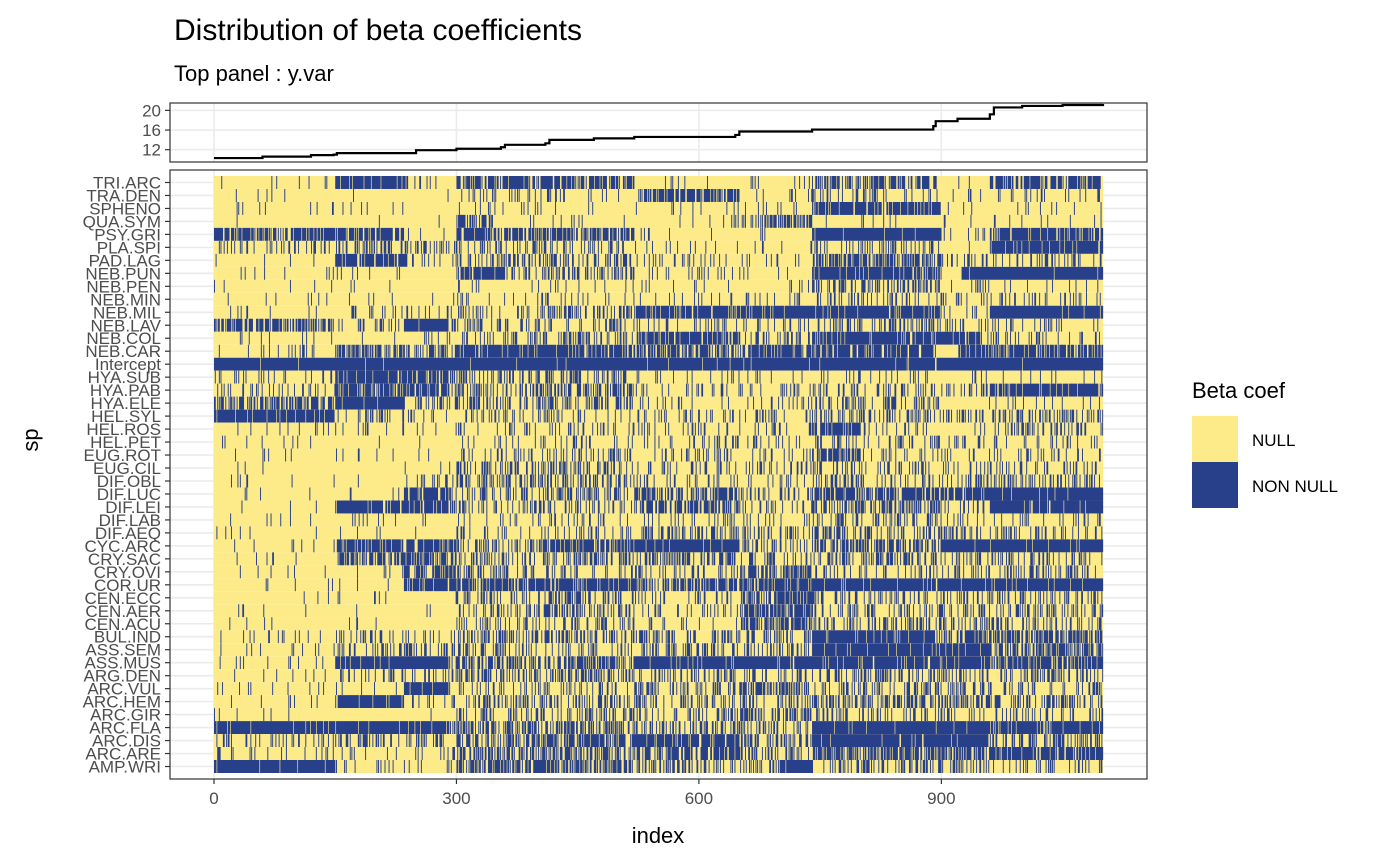  I want to click on heatmap-row-qua-sym, so click(658, 221).